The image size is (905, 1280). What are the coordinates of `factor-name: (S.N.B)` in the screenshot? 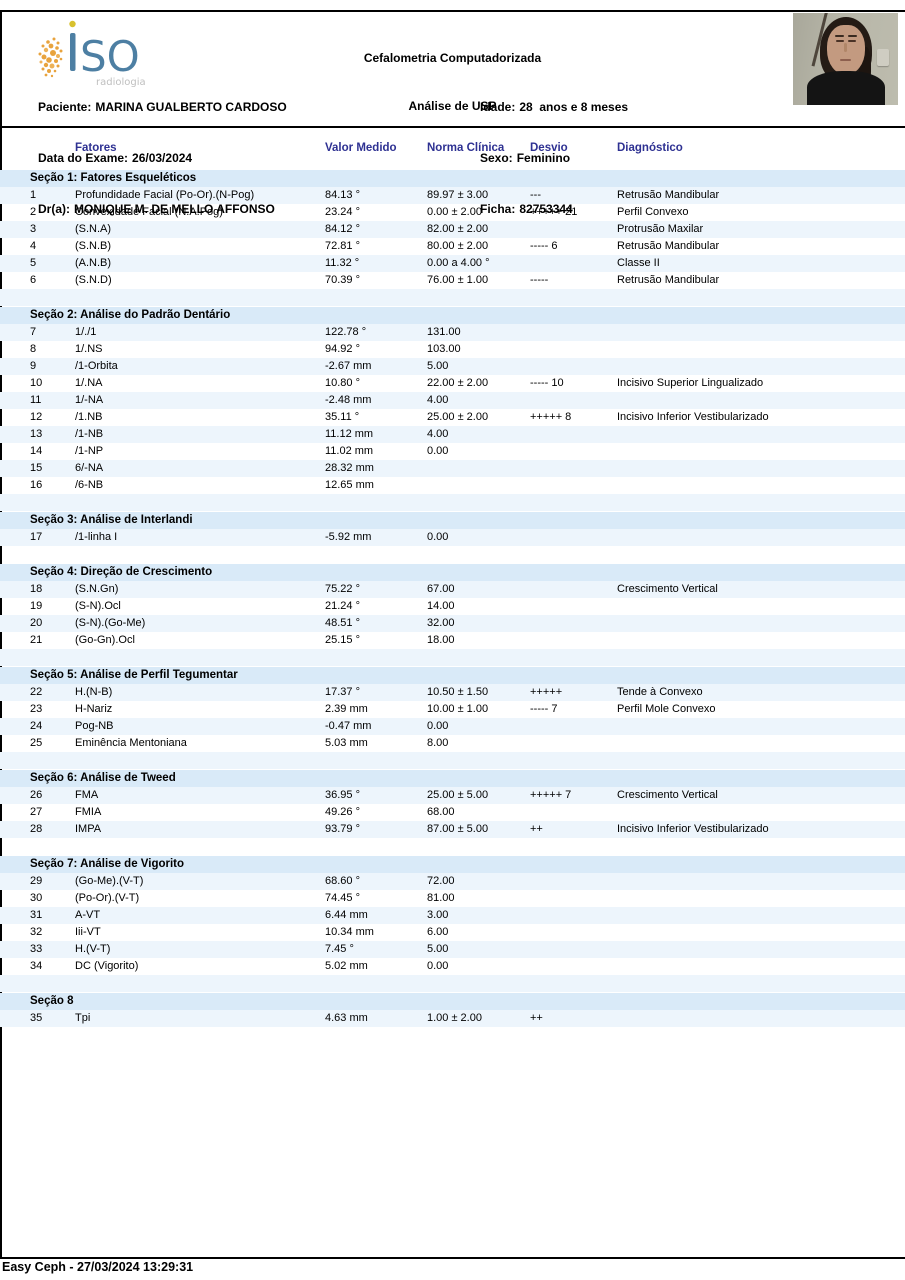 It's located at (93, 246).